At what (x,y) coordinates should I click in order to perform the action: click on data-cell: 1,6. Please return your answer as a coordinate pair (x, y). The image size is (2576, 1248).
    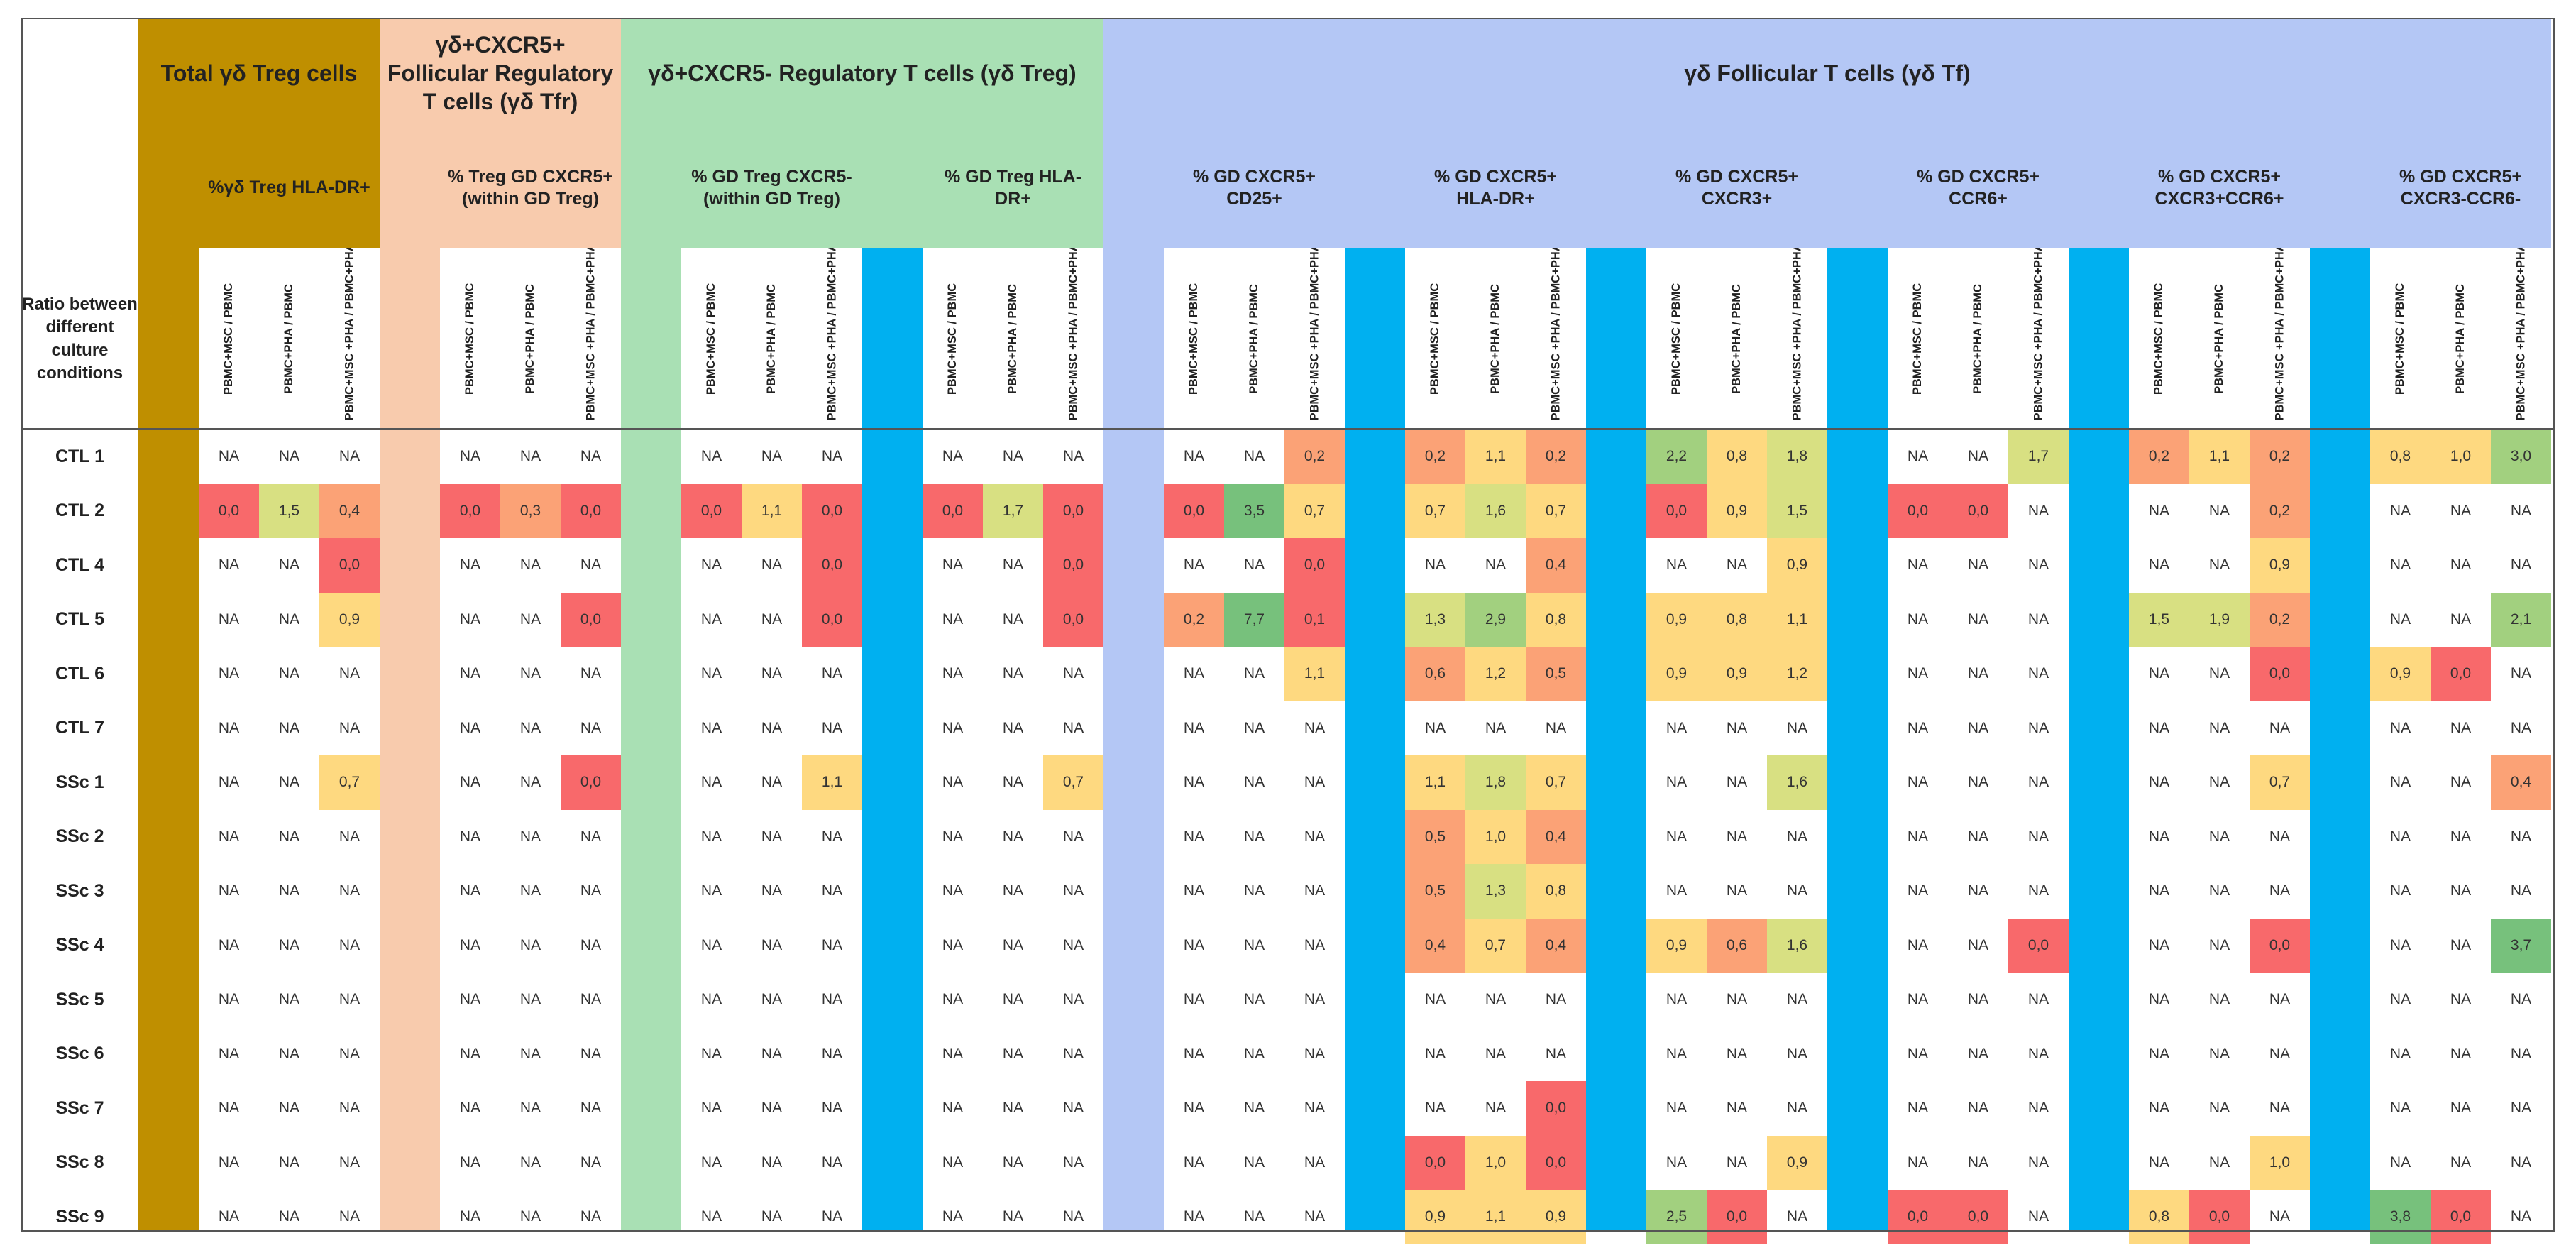
    Looking at the image, I should click on (1495, 511).